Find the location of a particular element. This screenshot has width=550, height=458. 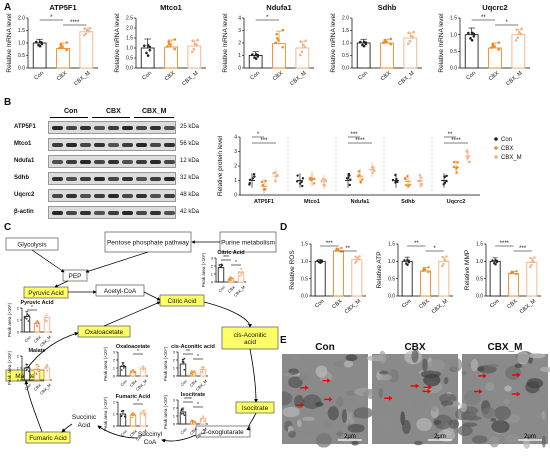

wb-row-label: Ndufa1 is located at coordinates (24, 161).